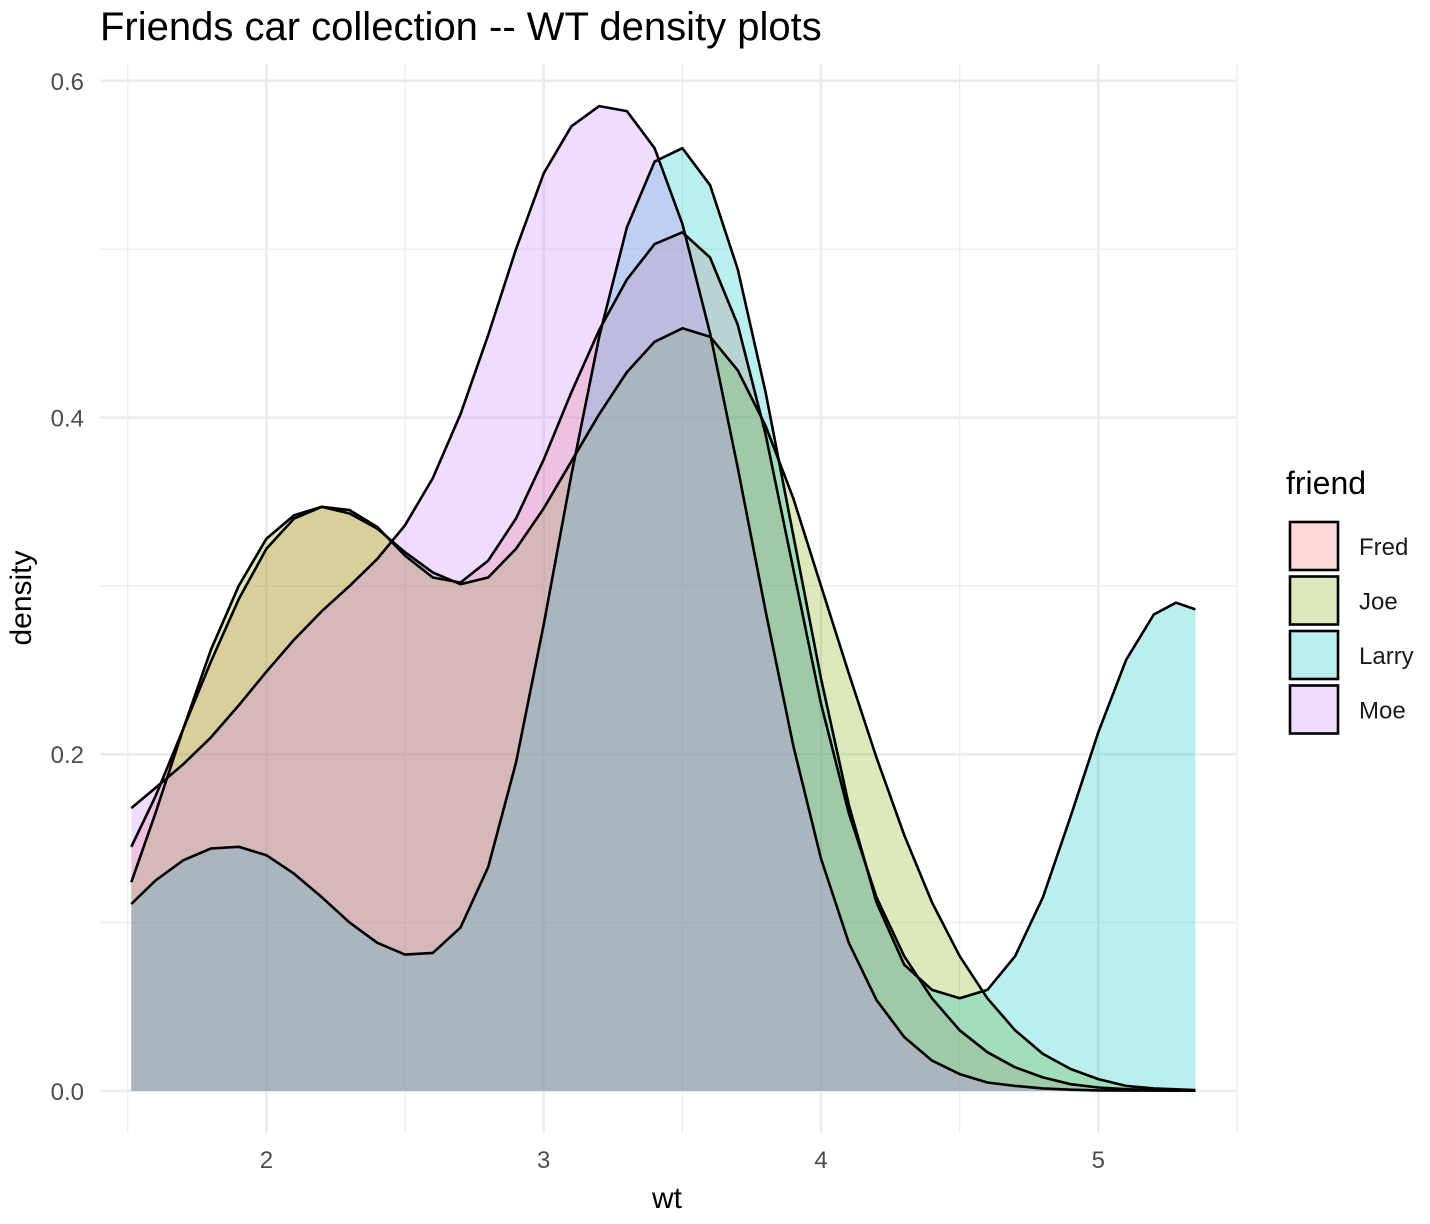  What do you see at coordinates (1347, 709) in the screenshot?
I see `legend-item-moe: Moe` at bounding box center [1347, 709].